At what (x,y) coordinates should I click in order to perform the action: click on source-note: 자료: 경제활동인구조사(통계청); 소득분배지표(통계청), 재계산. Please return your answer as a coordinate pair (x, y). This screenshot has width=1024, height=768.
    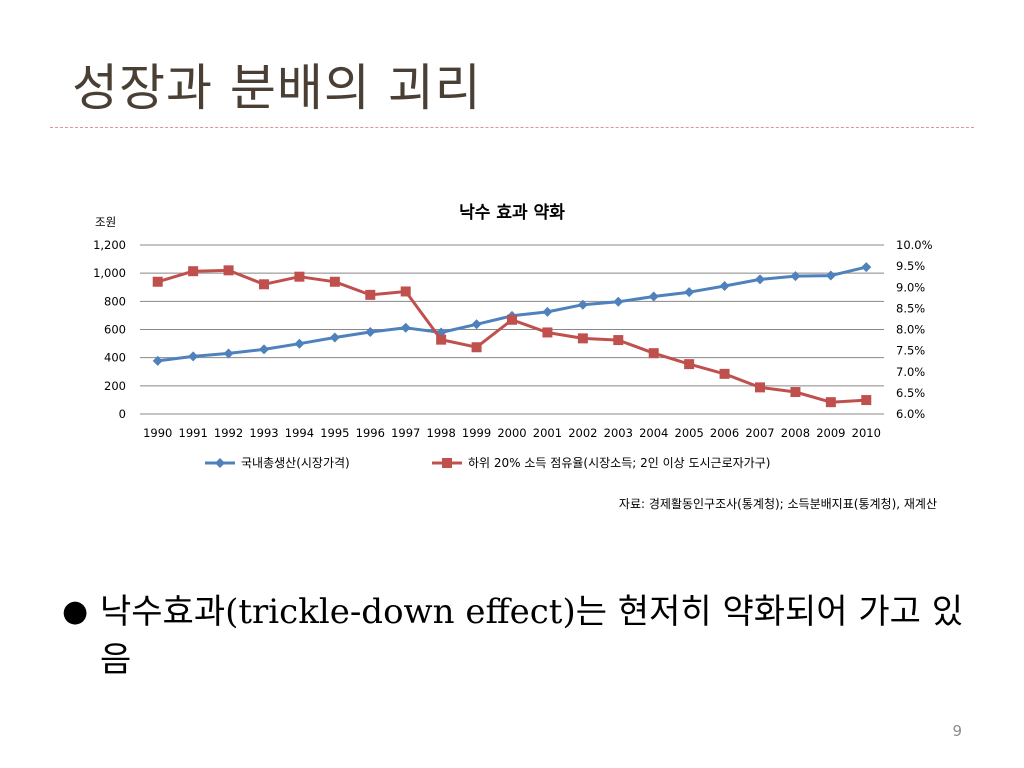
    Looking at the image, I should click on (778, 504).